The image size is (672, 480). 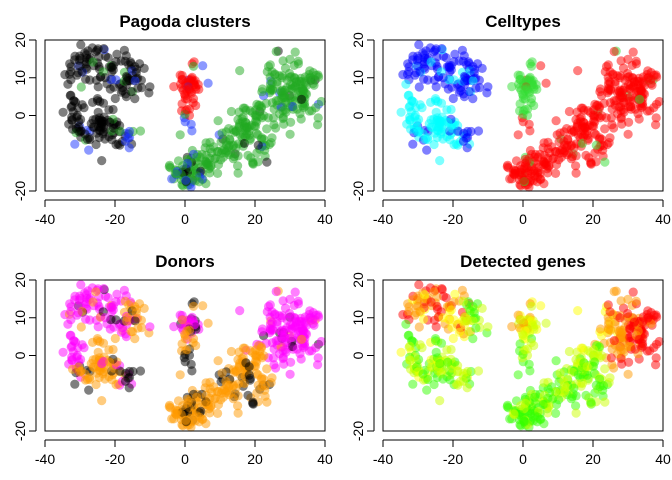 I want to click on x-tick-label: -40, so click(x=45, y=219).